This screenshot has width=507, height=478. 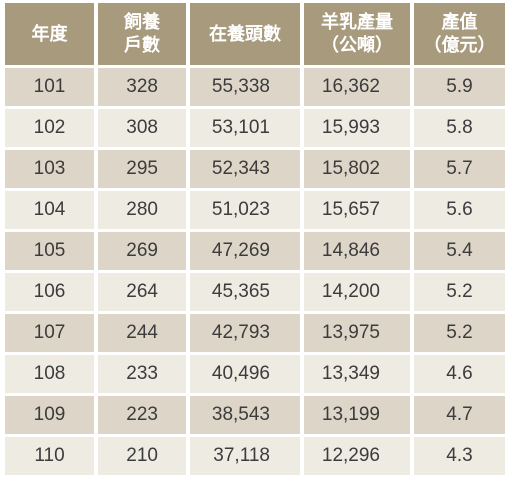 I want to click on header-output-value-line-1: 產值, so click(x=459, y=22).